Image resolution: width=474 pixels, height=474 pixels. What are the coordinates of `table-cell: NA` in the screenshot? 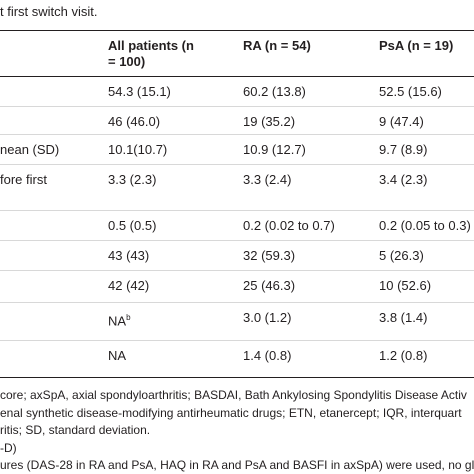 It's located at (117, 355).